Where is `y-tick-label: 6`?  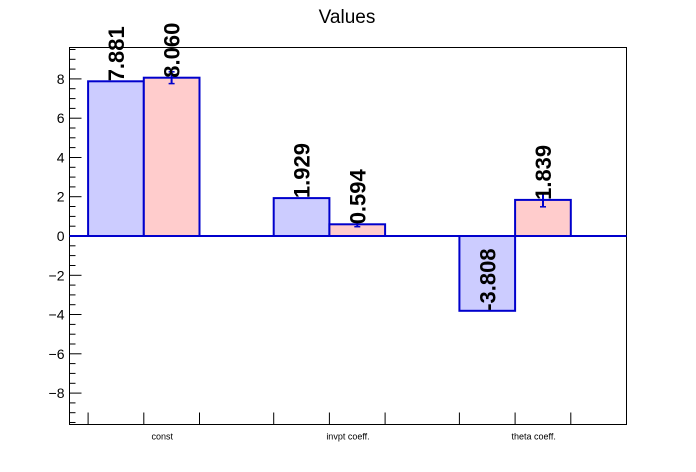 y-tick-label: 6 is located at coordinates (61, 118).